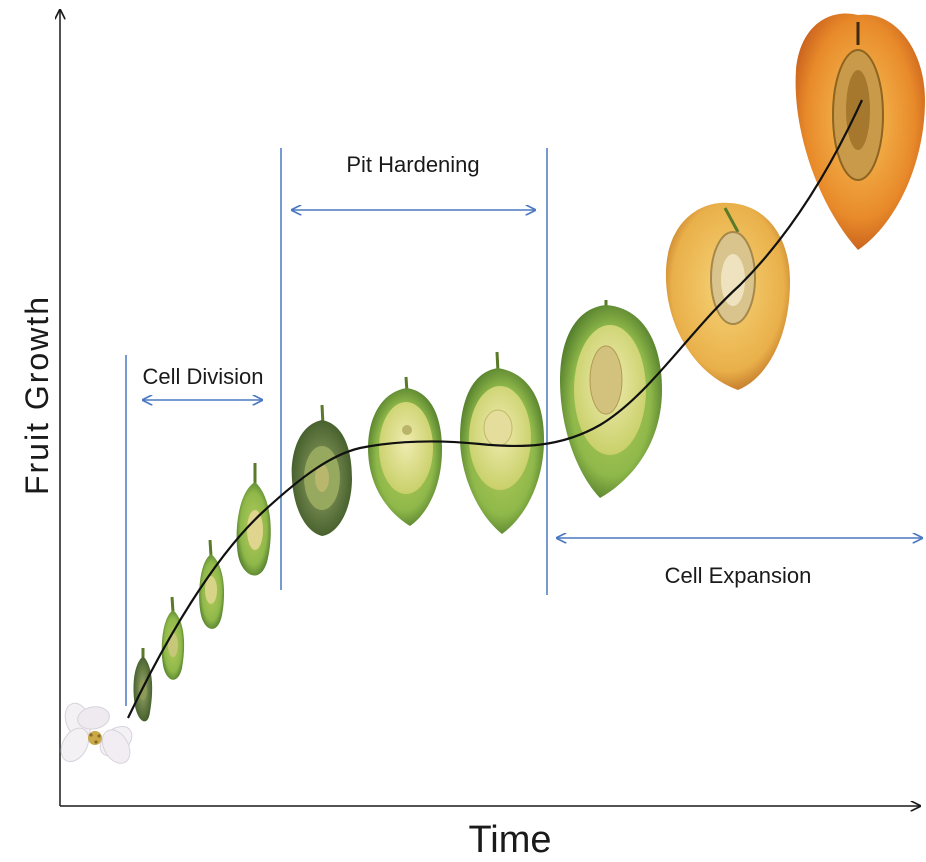 The image size is (926, 862). What do you see at coordinates (412, 164) in the screenshot?
I see `pit-hardening-label: Pit Hardening` at bounding box center [412, 164].